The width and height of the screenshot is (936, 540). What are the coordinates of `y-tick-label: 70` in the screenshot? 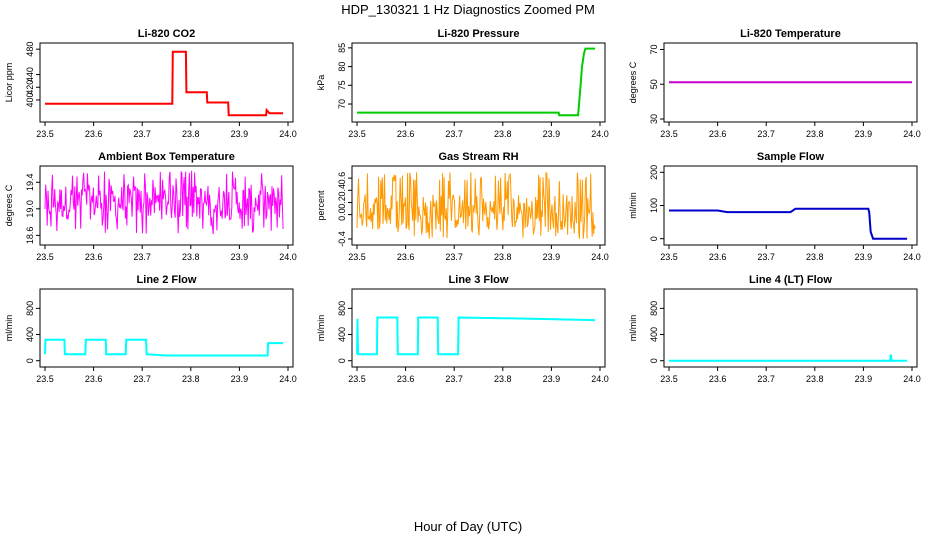 It's located at (654, 49).